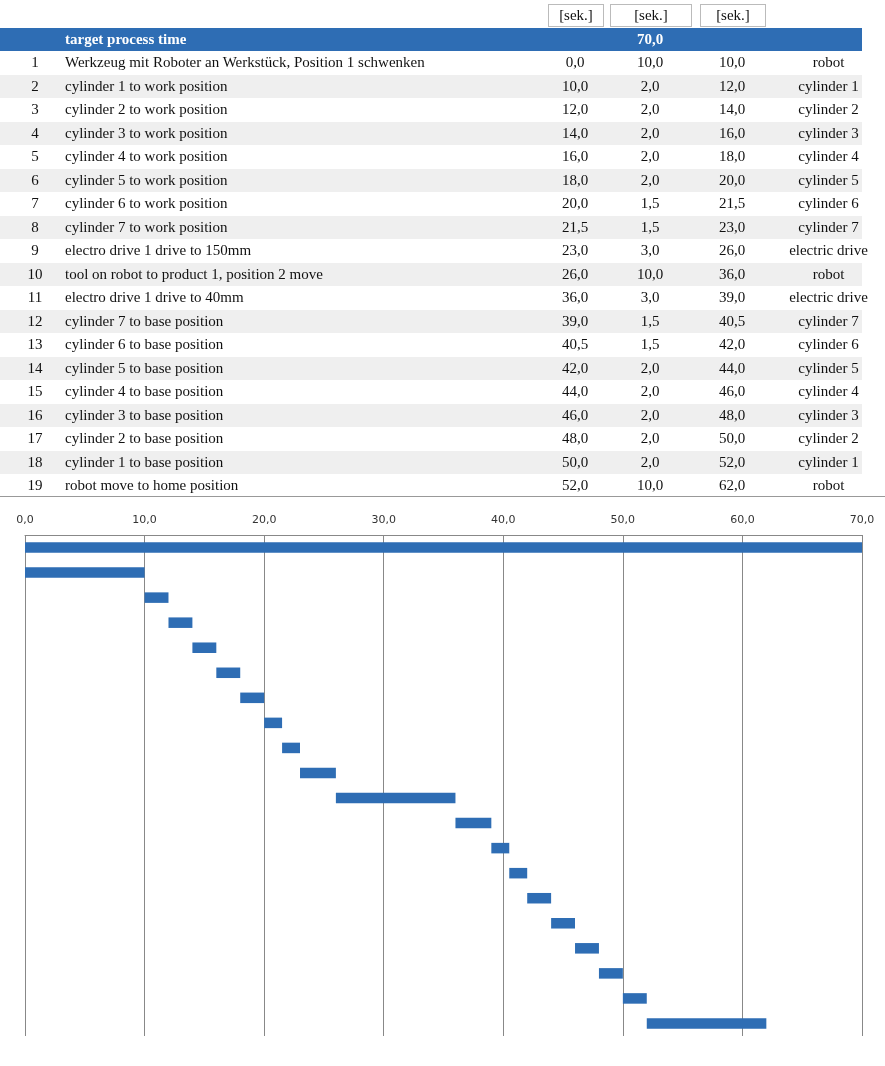 This screenshot has height=1066, width=885. Describe the element at coordinates (383, 519) in the screenshot. I see `x-tick-label: 30,0` at that location.